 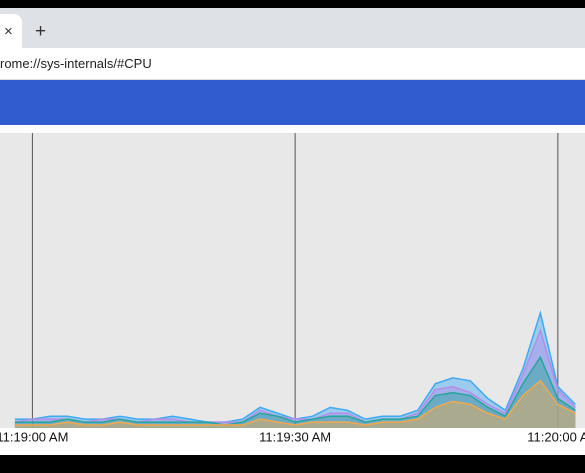 What do you see at coordinates (556, 436) in the screenshot?
I see `x-tick-label: 11:20:00 A` at bounding box center [556, 436].